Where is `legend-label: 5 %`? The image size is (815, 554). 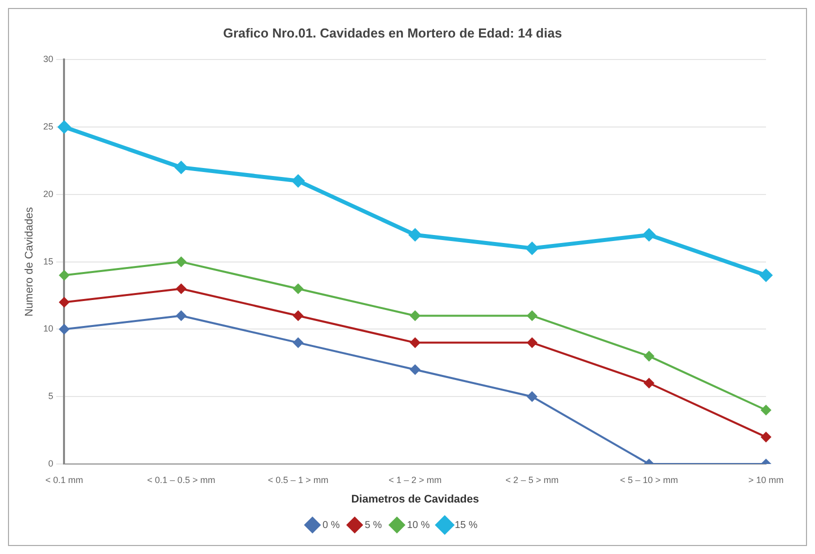
legend-label: 5 % is located at coordinates (373, 525).